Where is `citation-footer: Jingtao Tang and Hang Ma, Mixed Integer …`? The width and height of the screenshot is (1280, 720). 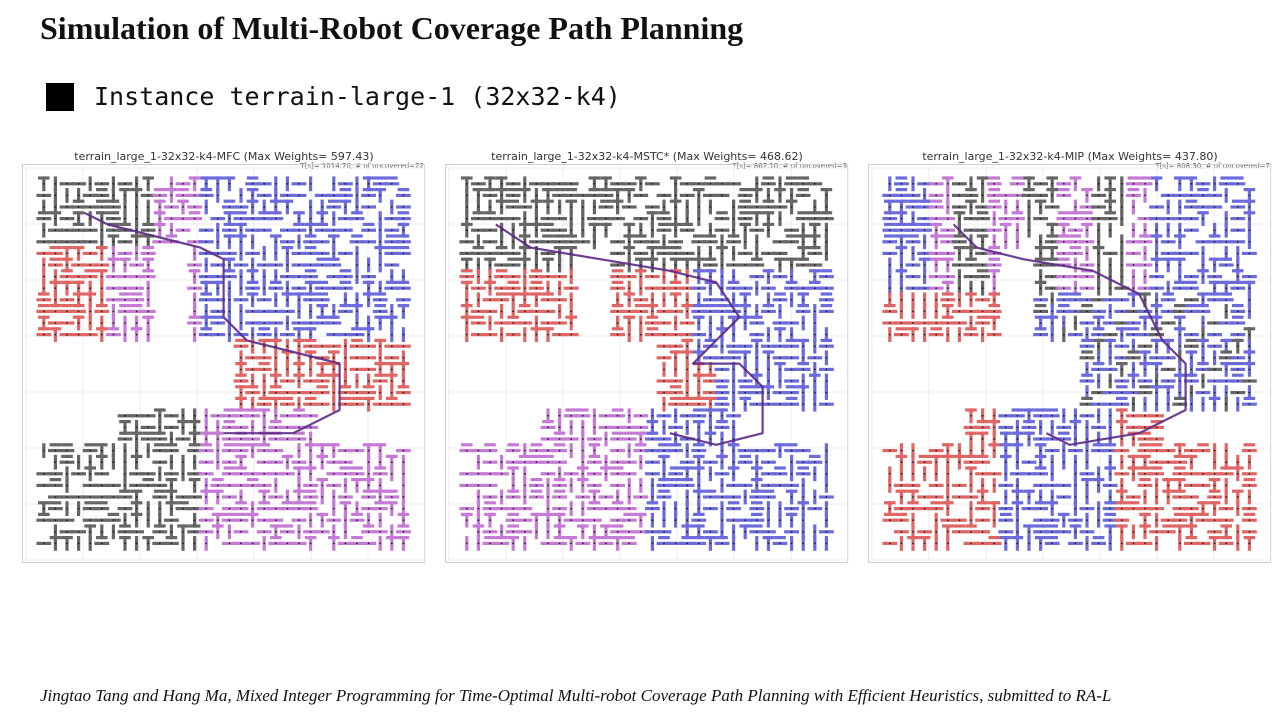 citation-footer: Jingtao Tang and Hang Ma, Mixed Integer … is located at coordinates (576, 695).